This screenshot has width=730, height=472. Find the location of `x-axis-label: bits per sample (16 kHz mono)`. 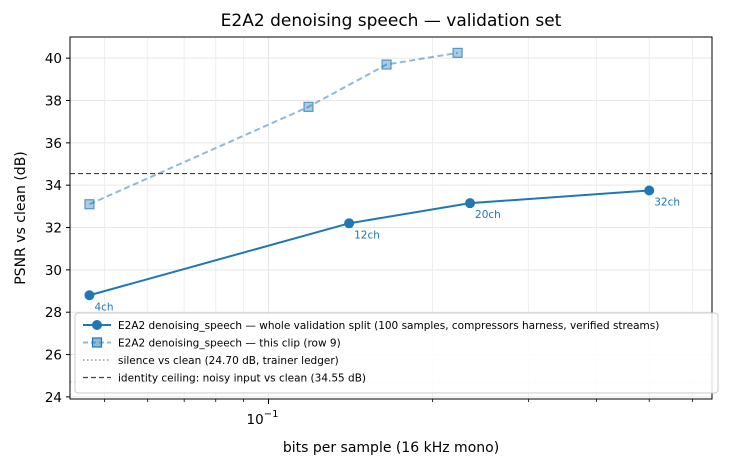

x-axis-label: bits per sample (16 kHz mono) is located at coordinates (391, 448).